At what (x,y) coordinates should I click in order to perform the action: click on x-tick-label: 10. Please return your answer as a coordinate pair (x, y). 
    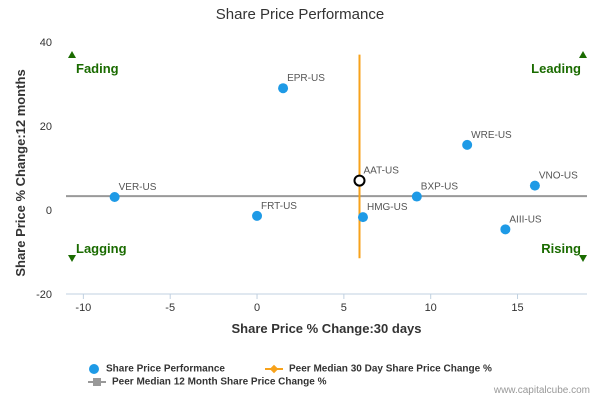
    Looking at the image, I should click on (431, 308).